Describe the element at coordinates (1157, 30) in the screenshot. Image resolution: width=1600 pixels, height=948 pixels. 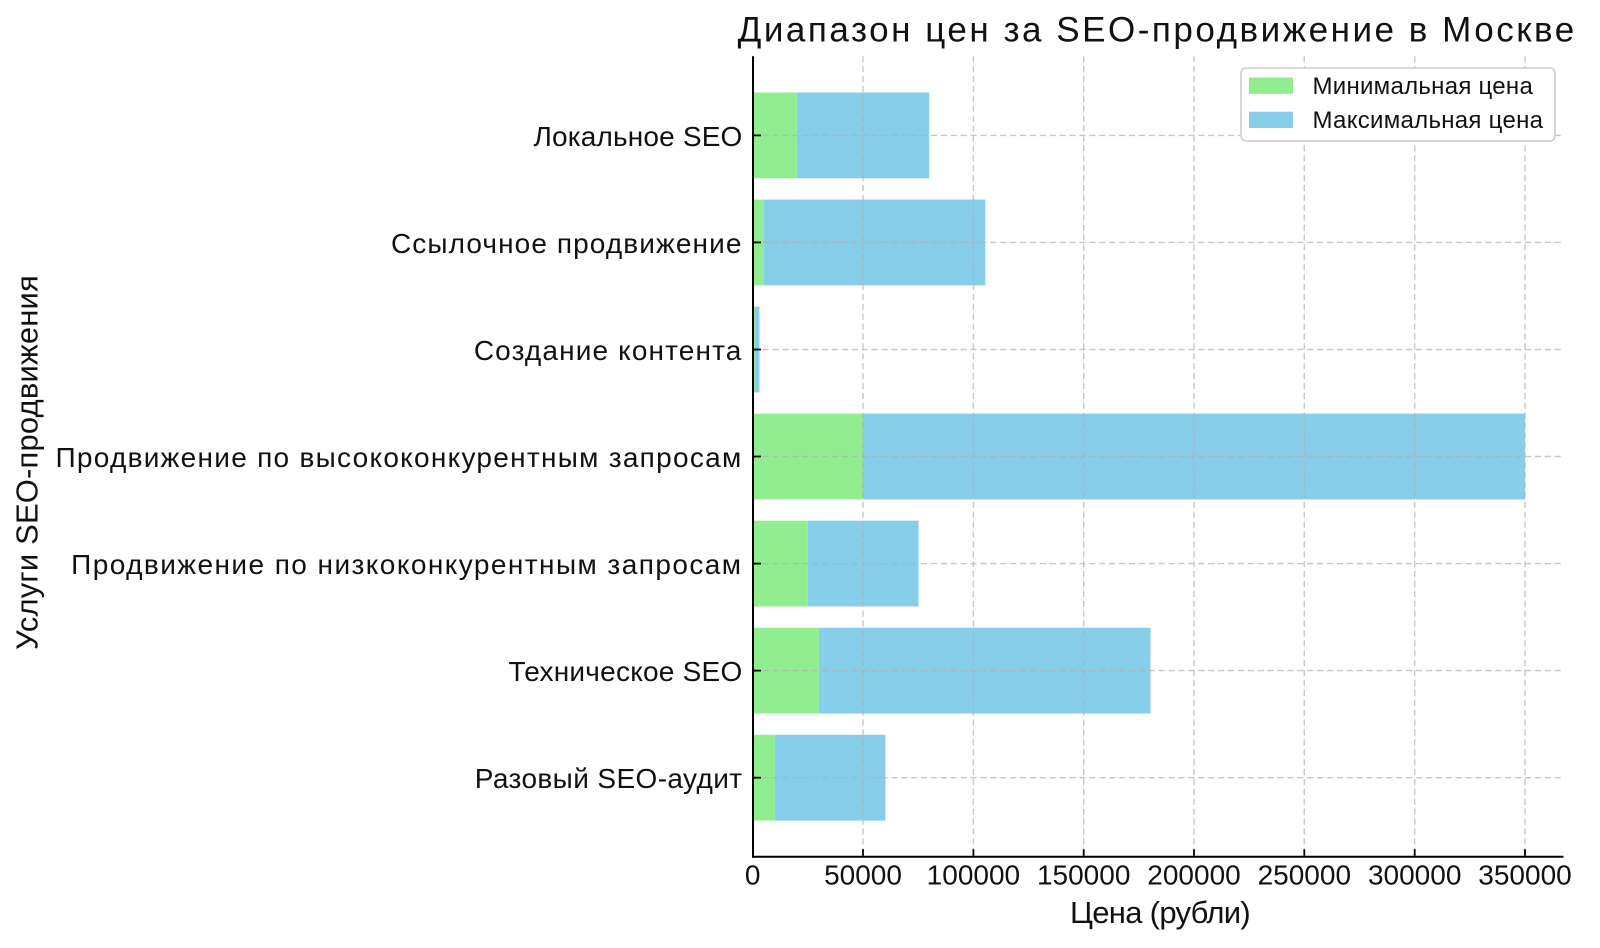
I see `svg-text:Диапазон цен за SEO-продвижени: Диапазон цен за SEO-продвижение в Москве` at that location.